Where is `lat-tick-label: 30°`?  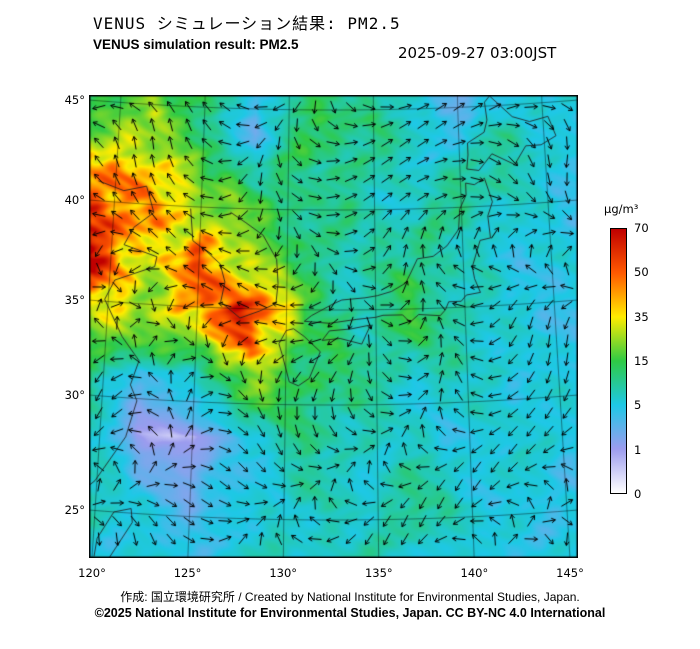
lat-tick-label: 30° is located at coordinates (74, 395).